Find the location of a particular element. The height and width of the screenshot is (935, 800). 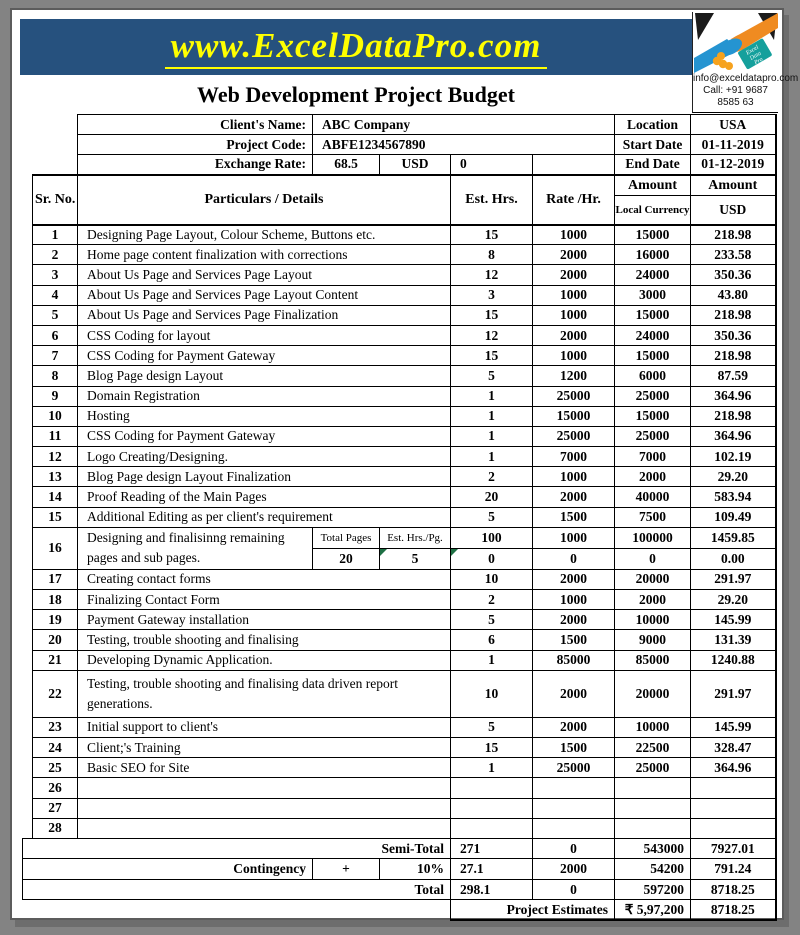

amount-local-cell: 10000 is located at coordinates (653, 620).